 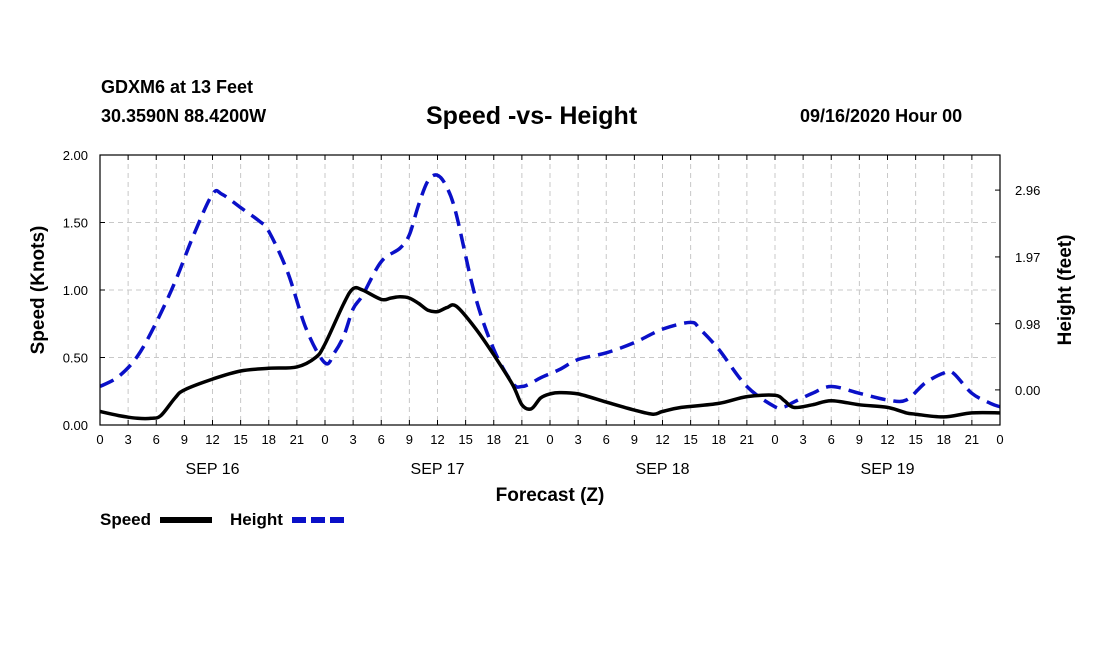 I want to click on y-tick-label: 2.00, so click(x=75, y=155).